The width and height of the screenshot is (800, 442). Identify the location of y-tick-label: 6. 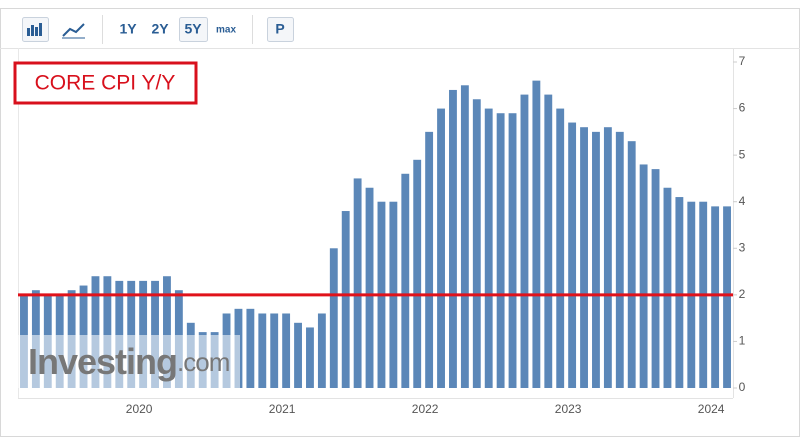
(742, 108).